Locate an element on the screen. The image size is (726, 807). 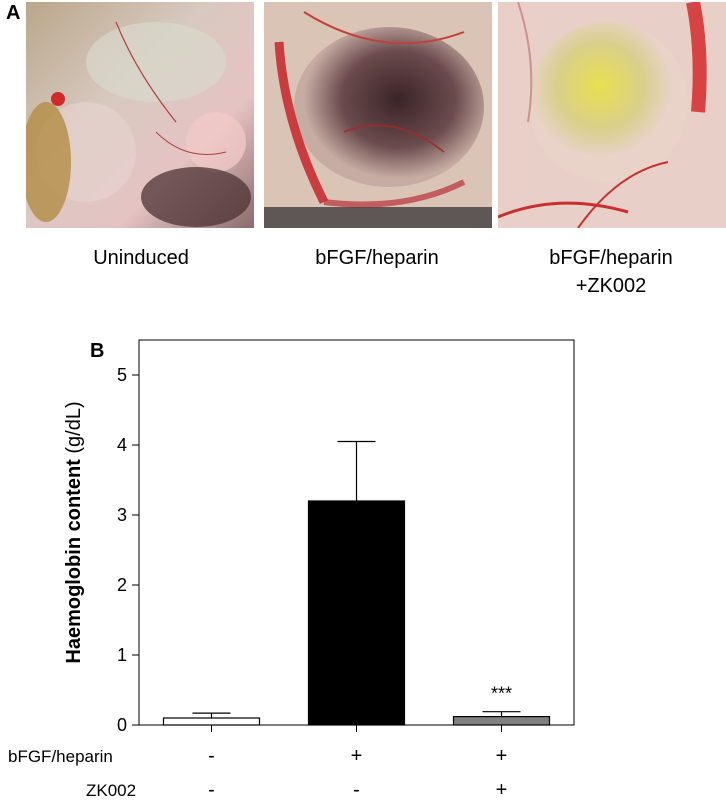
photo-uninduced is located at coordinates (140, 115).